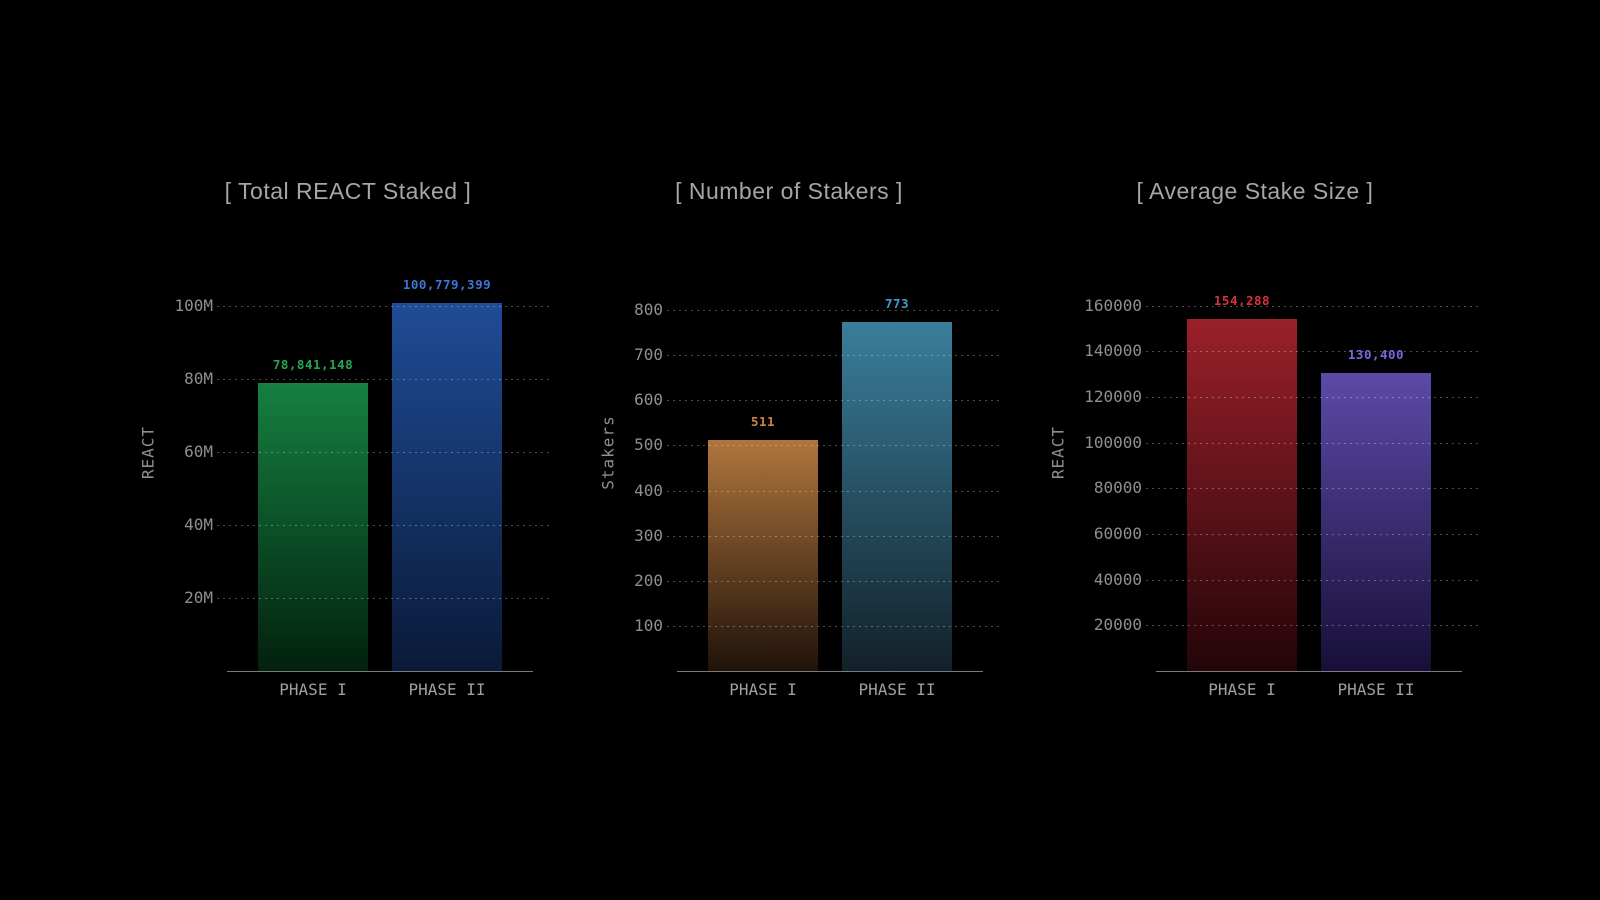 The image size is (1600, 900). Describe the element at coordinates (648, 355) in the screenshot. I see `y-tick-label: 700` at that location.